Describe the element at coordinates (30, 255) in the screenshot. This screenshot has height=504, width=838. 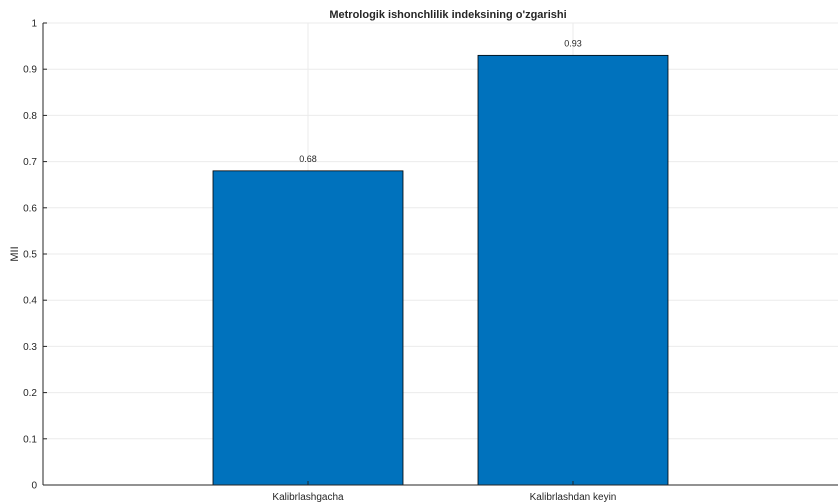
I see `y-tick-label: 0.5` at that location.